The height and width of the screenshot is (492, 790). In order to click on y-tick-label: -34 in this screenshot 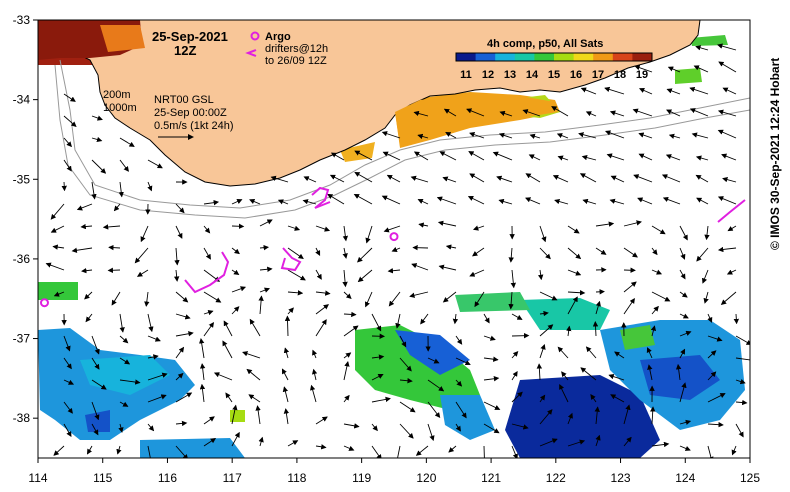, I will do `click(22, 100)`.